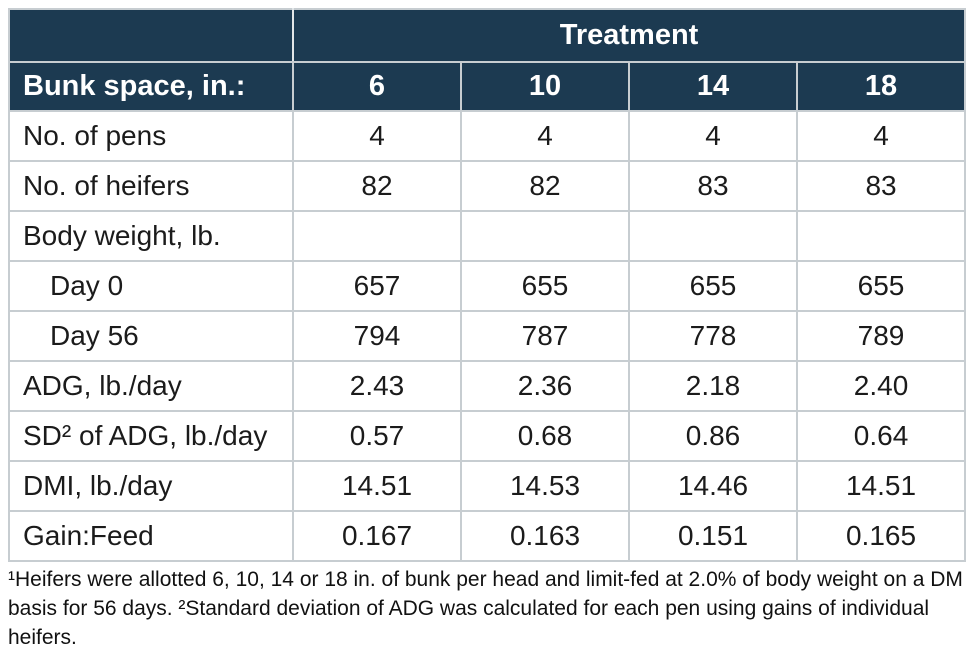 The image size is (974, 653). I want to click on value-cell: 14.46, so click(713, 486).